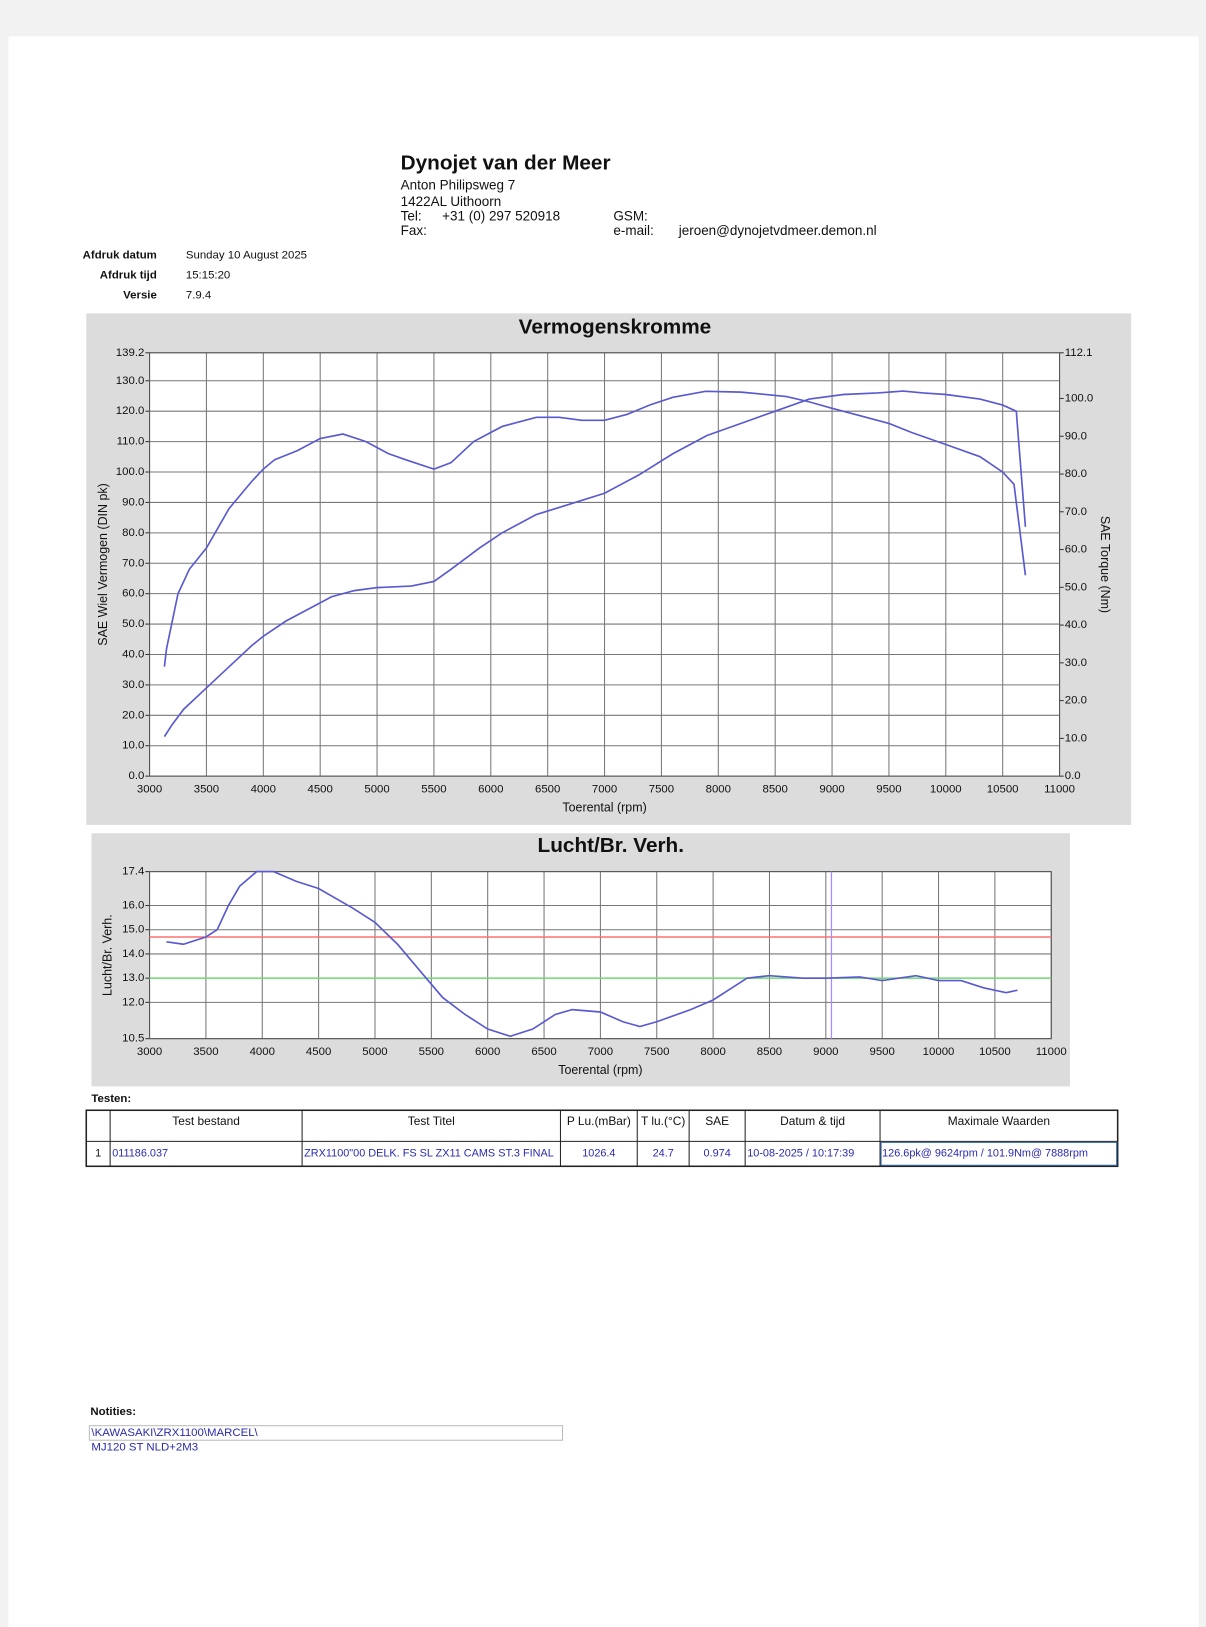 This screenshot has width=1206, height=1627. What do you see at coordinates (133, 872) in the screenshot?
I see `y-tick-label: 17.4` at bounding box center [133, 872].